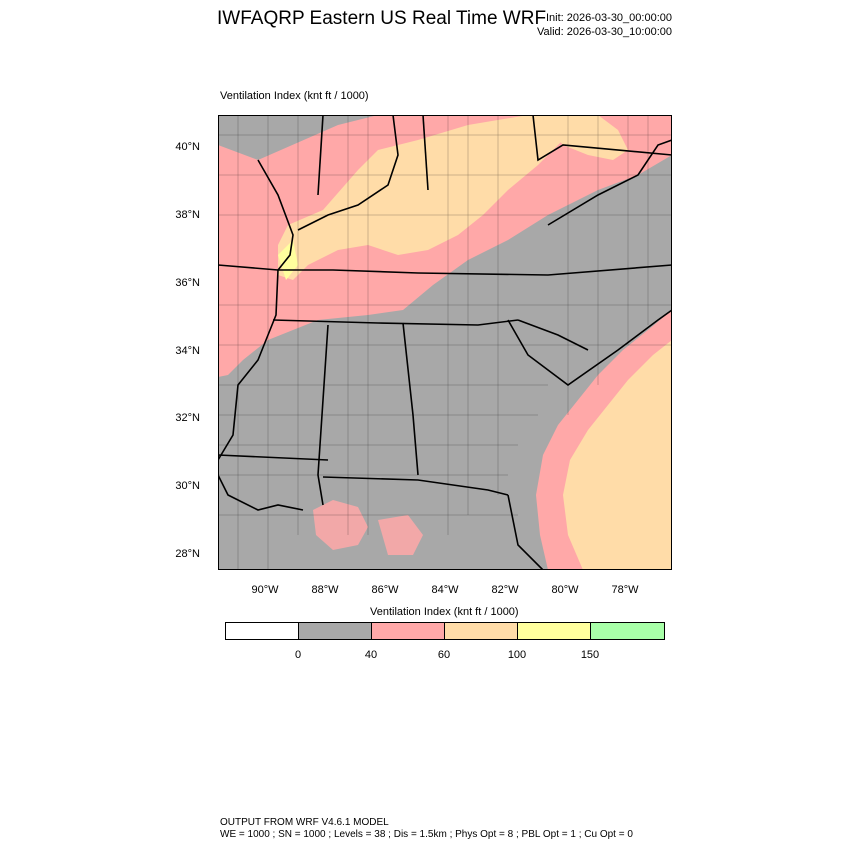 Image resolution: width=850 pixels, height=850 pixels. Describe the element at coordinates (304, 822) in the screenshot. I see `footer-model-line: OUTPUT FROM WRF V4.6.1 MODEL` at that location.